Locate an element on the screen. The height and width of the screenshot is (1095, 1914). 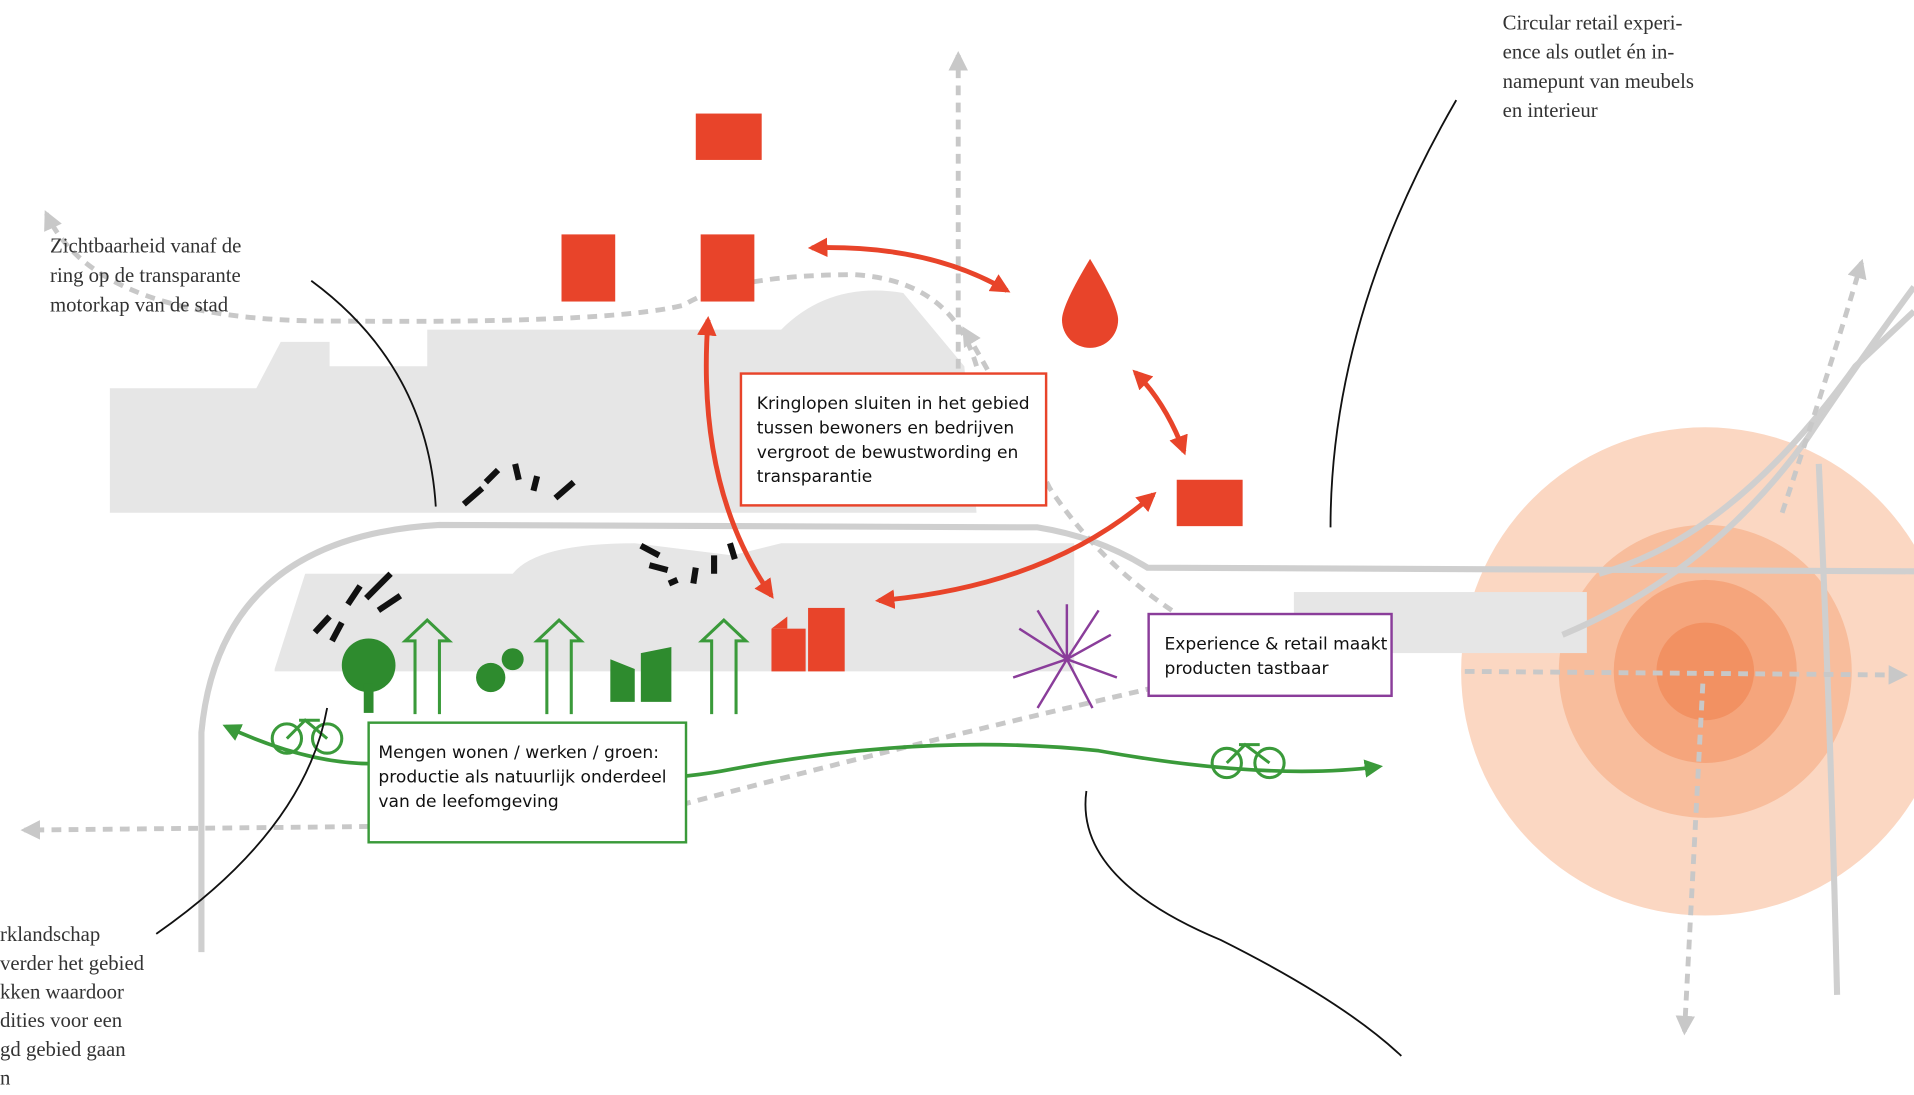
annotation: Circular retail experi- is located at coordinates (1593, 23).